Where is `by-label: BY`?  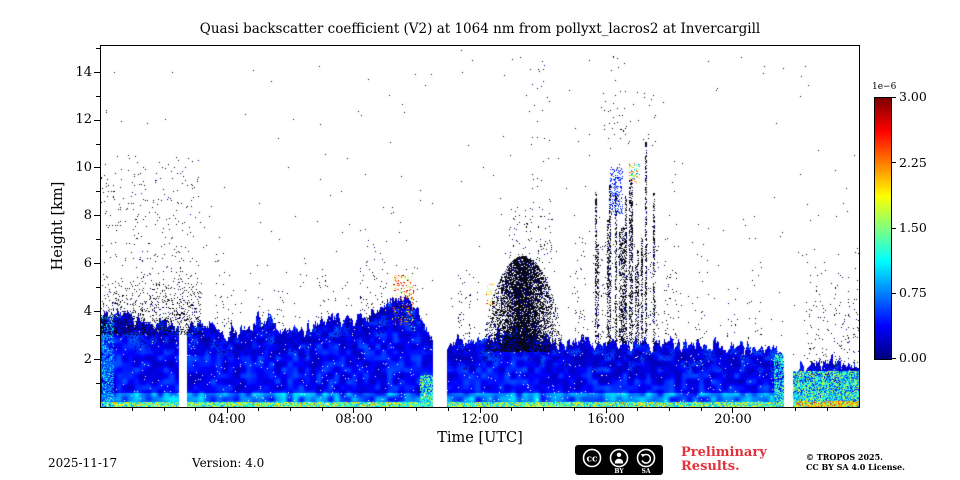 by-label: BY is located at coordinates (619, 471).